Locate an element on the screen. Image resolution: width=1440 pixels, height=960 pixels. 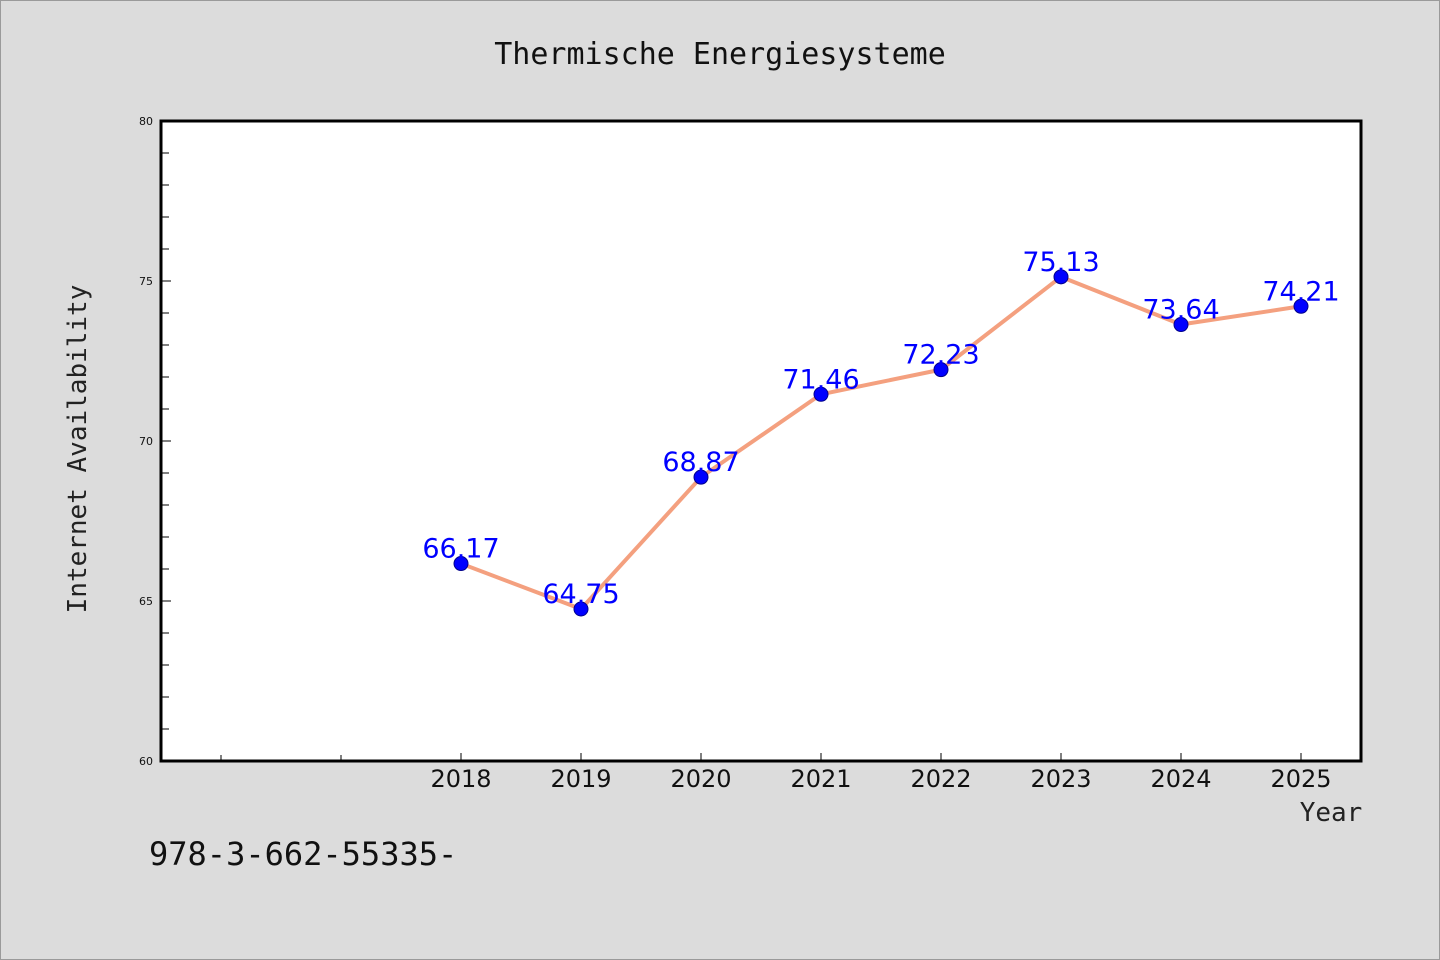
y-tick-label: 60 is located at coordinates (146, 761).